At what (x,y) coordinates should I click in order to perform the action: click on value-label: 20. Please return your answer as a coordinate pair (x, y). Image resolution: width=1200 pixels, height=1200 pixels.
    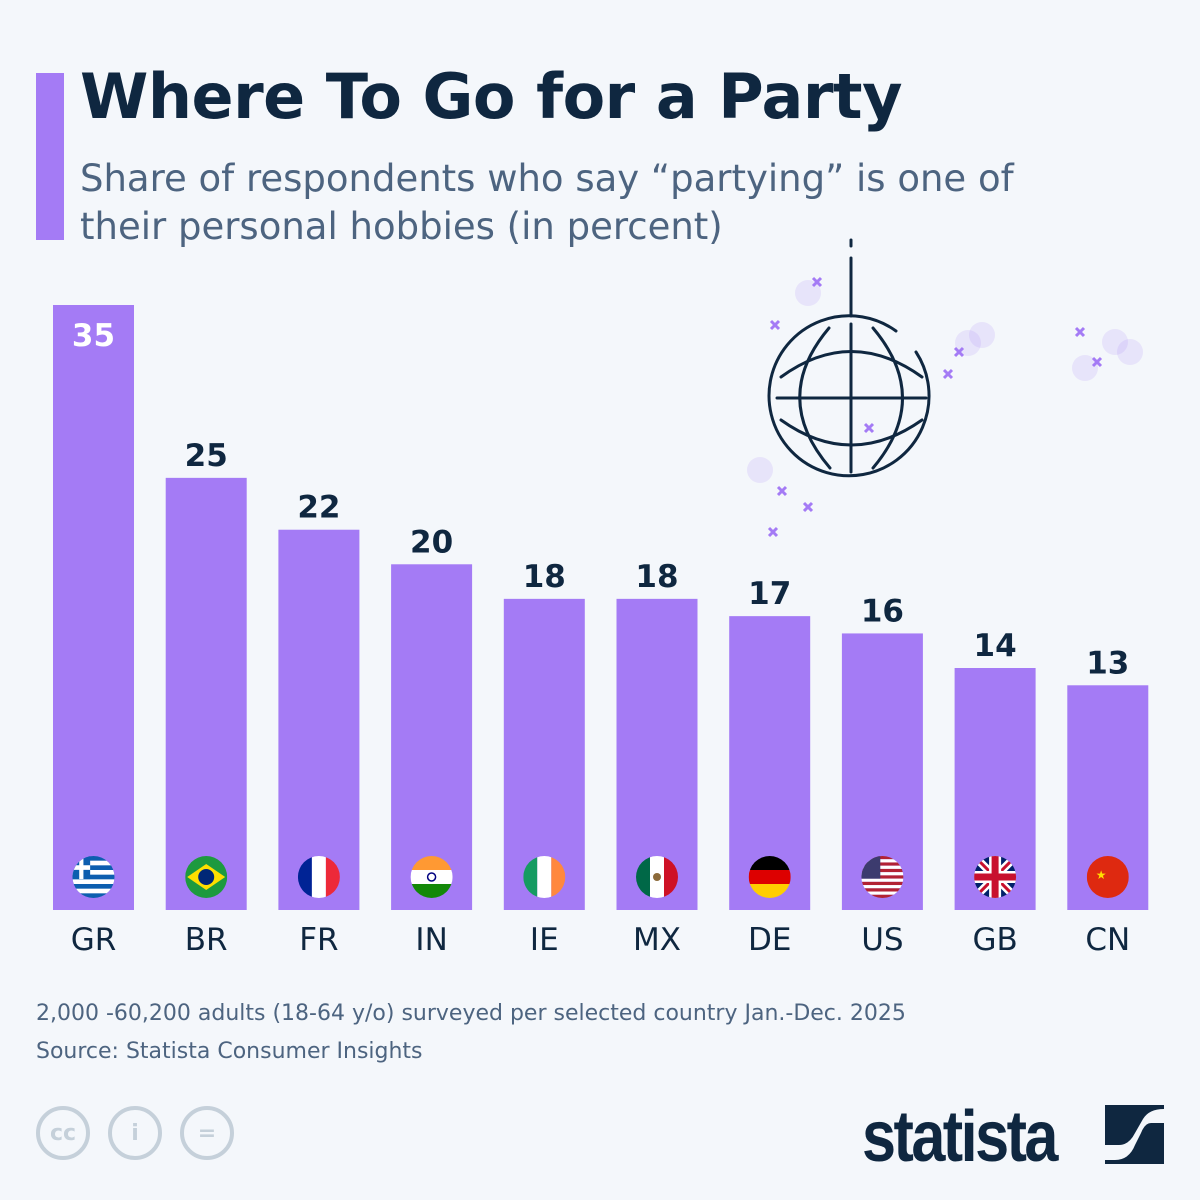
    Looking at the image, I should click on (431, 542).